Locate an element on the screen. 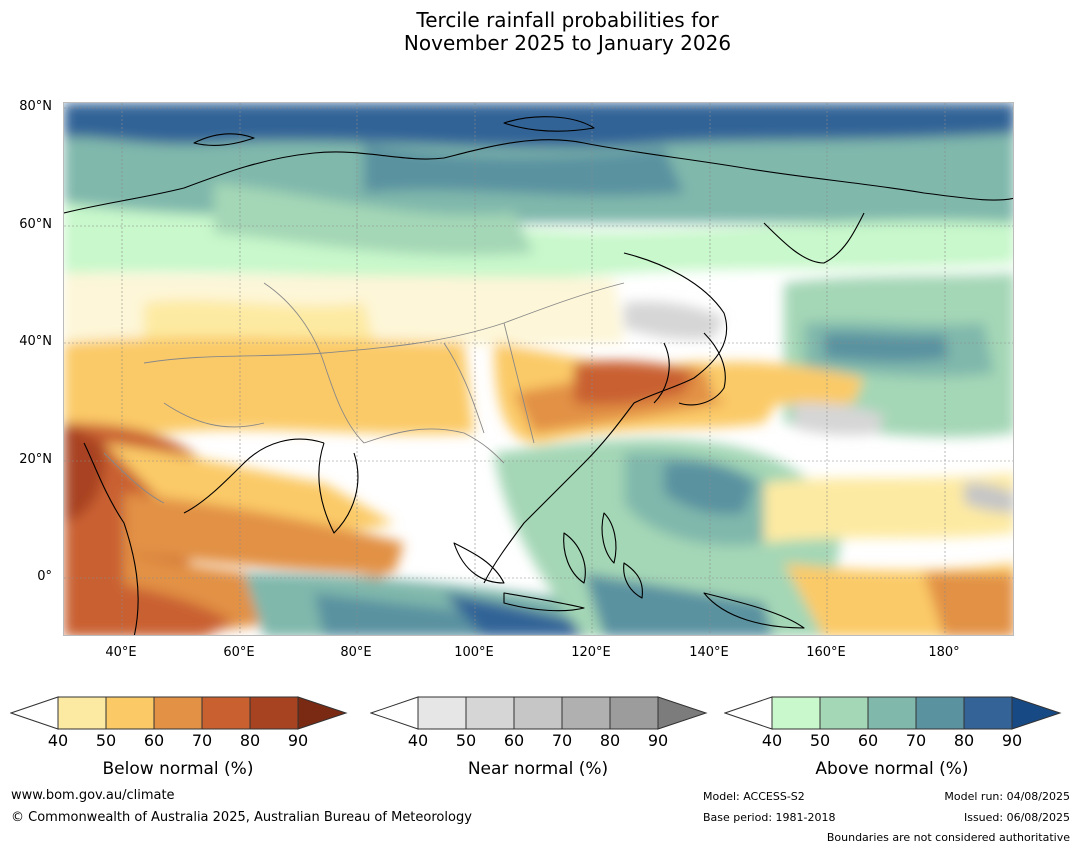 This screenshot has width=1081, height=850. colorbar-above-tick: 40 is located at coordinates (772, 740).